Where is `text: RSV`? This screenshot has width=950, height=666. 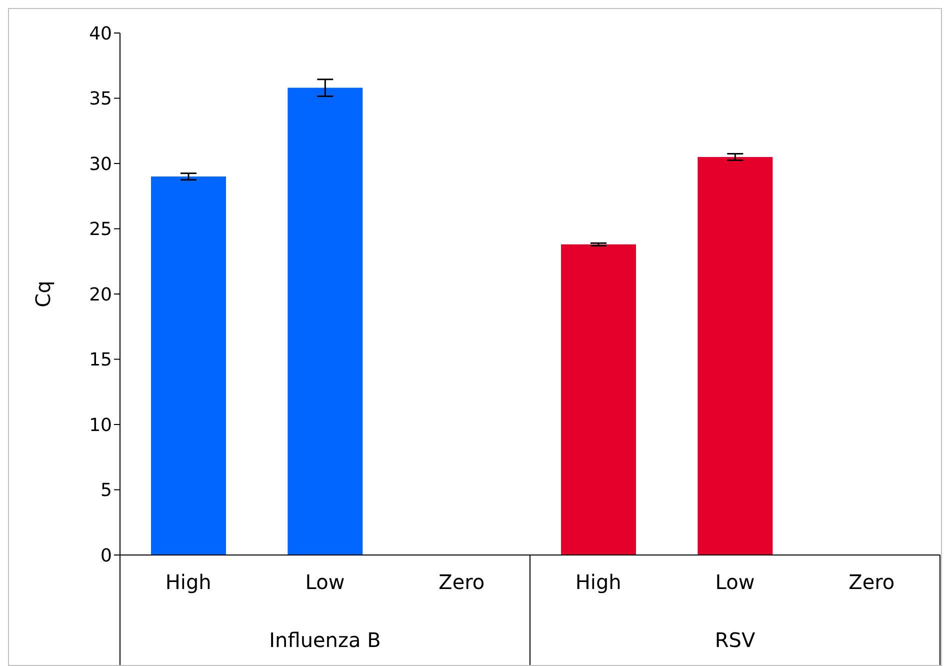
text: RSV is located at coordinates (735, 640).